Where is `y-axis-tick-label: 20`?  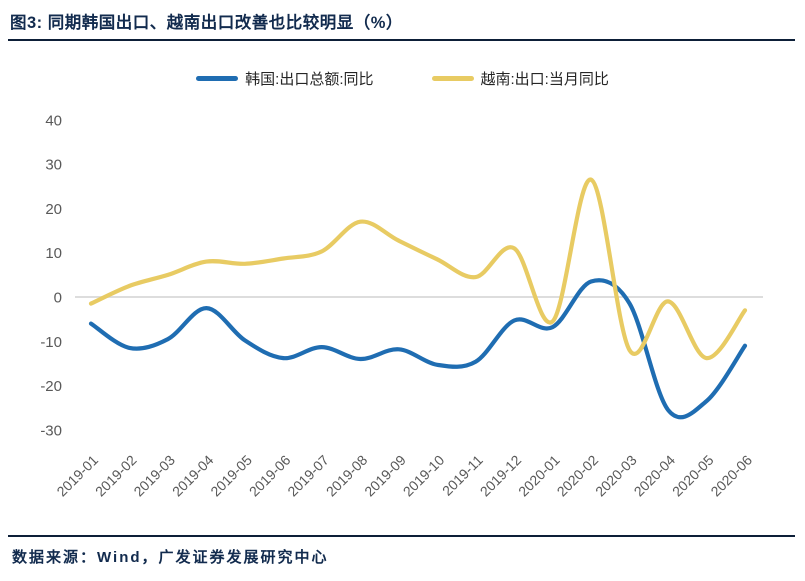
y-axis-tick-label: 20 is located at coordinates (53, 209).